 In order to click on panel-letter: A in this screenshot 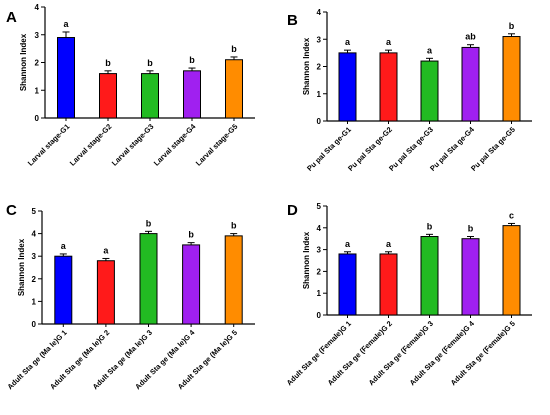, I will do `click(11, 17)`.